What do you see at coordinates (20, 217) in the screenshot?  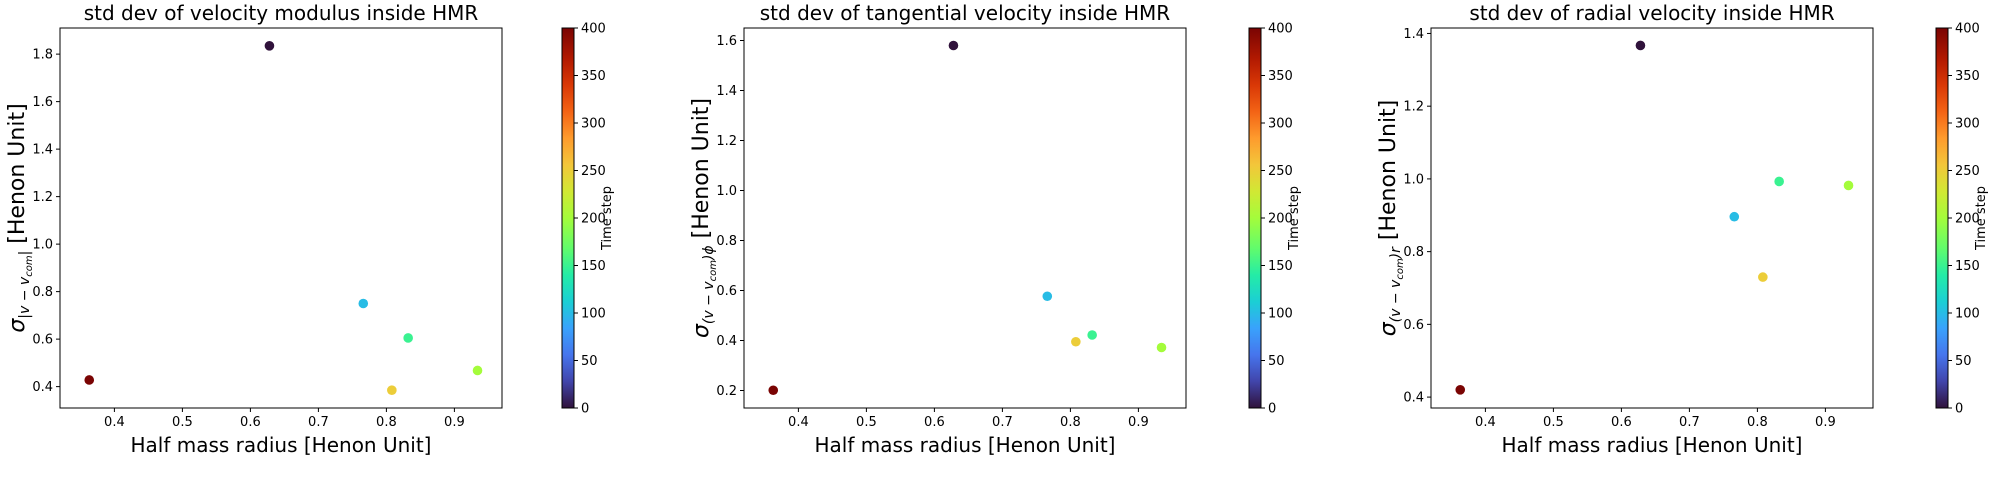 I see `y-axis-label: σ|v − vcom| [Henon Unit]` at bounding box center [20, 217].